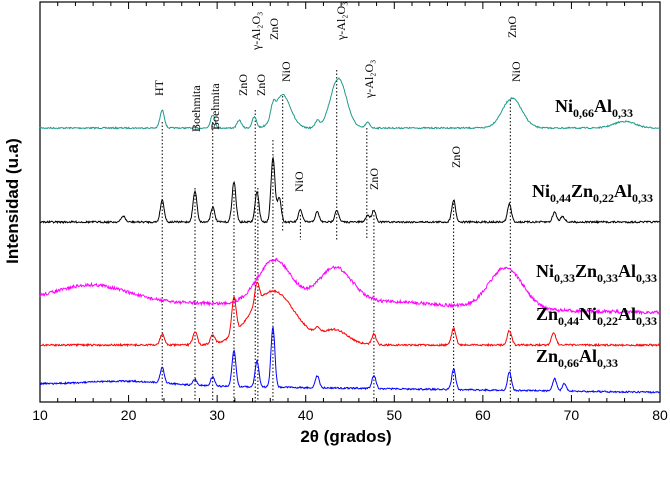 The height and width of the screenshot is (479, 670). What do you see at coordinates (306, 415) in the screenshot?
I see `x-tick-label: 40` at bounding box center [306, 415].